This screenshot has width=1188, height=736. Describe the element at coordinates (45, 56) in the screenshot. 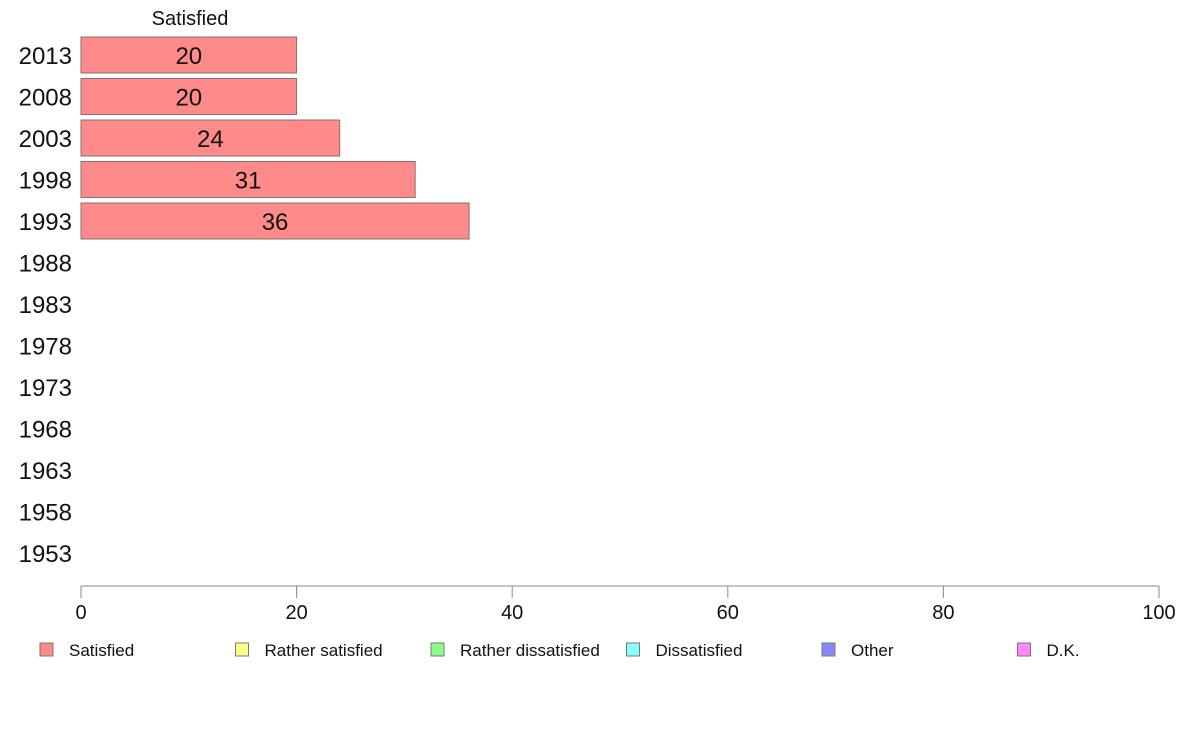

I see `y-tick-label: 2013` at that location.